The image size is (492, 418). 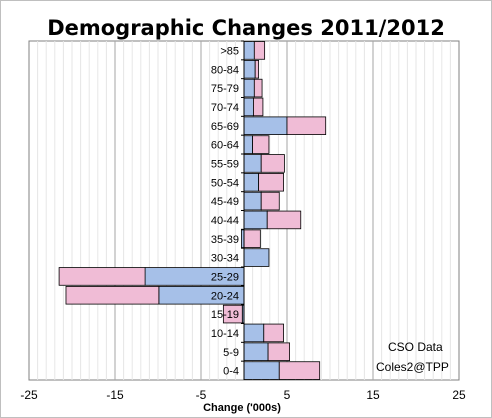 What do you see at coordinates (287, 395) in the screenshot?
I see `x-tick-label: 5` at bounding box center [287, 395].